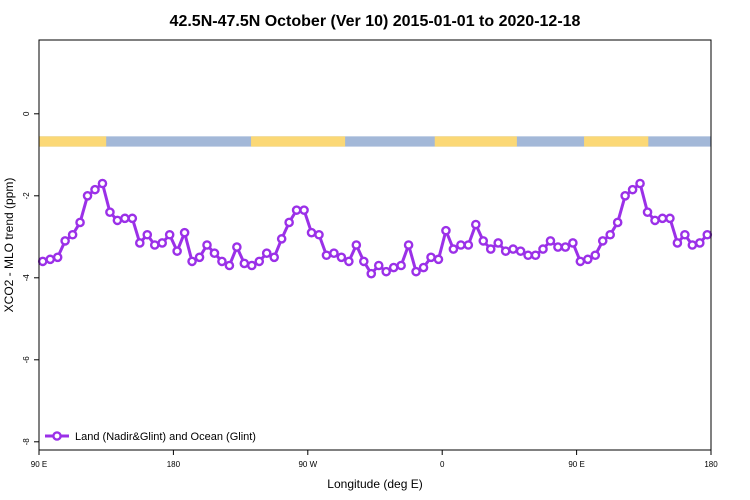  I want to click on x-tick-label-1: 180, so click(174, 464).